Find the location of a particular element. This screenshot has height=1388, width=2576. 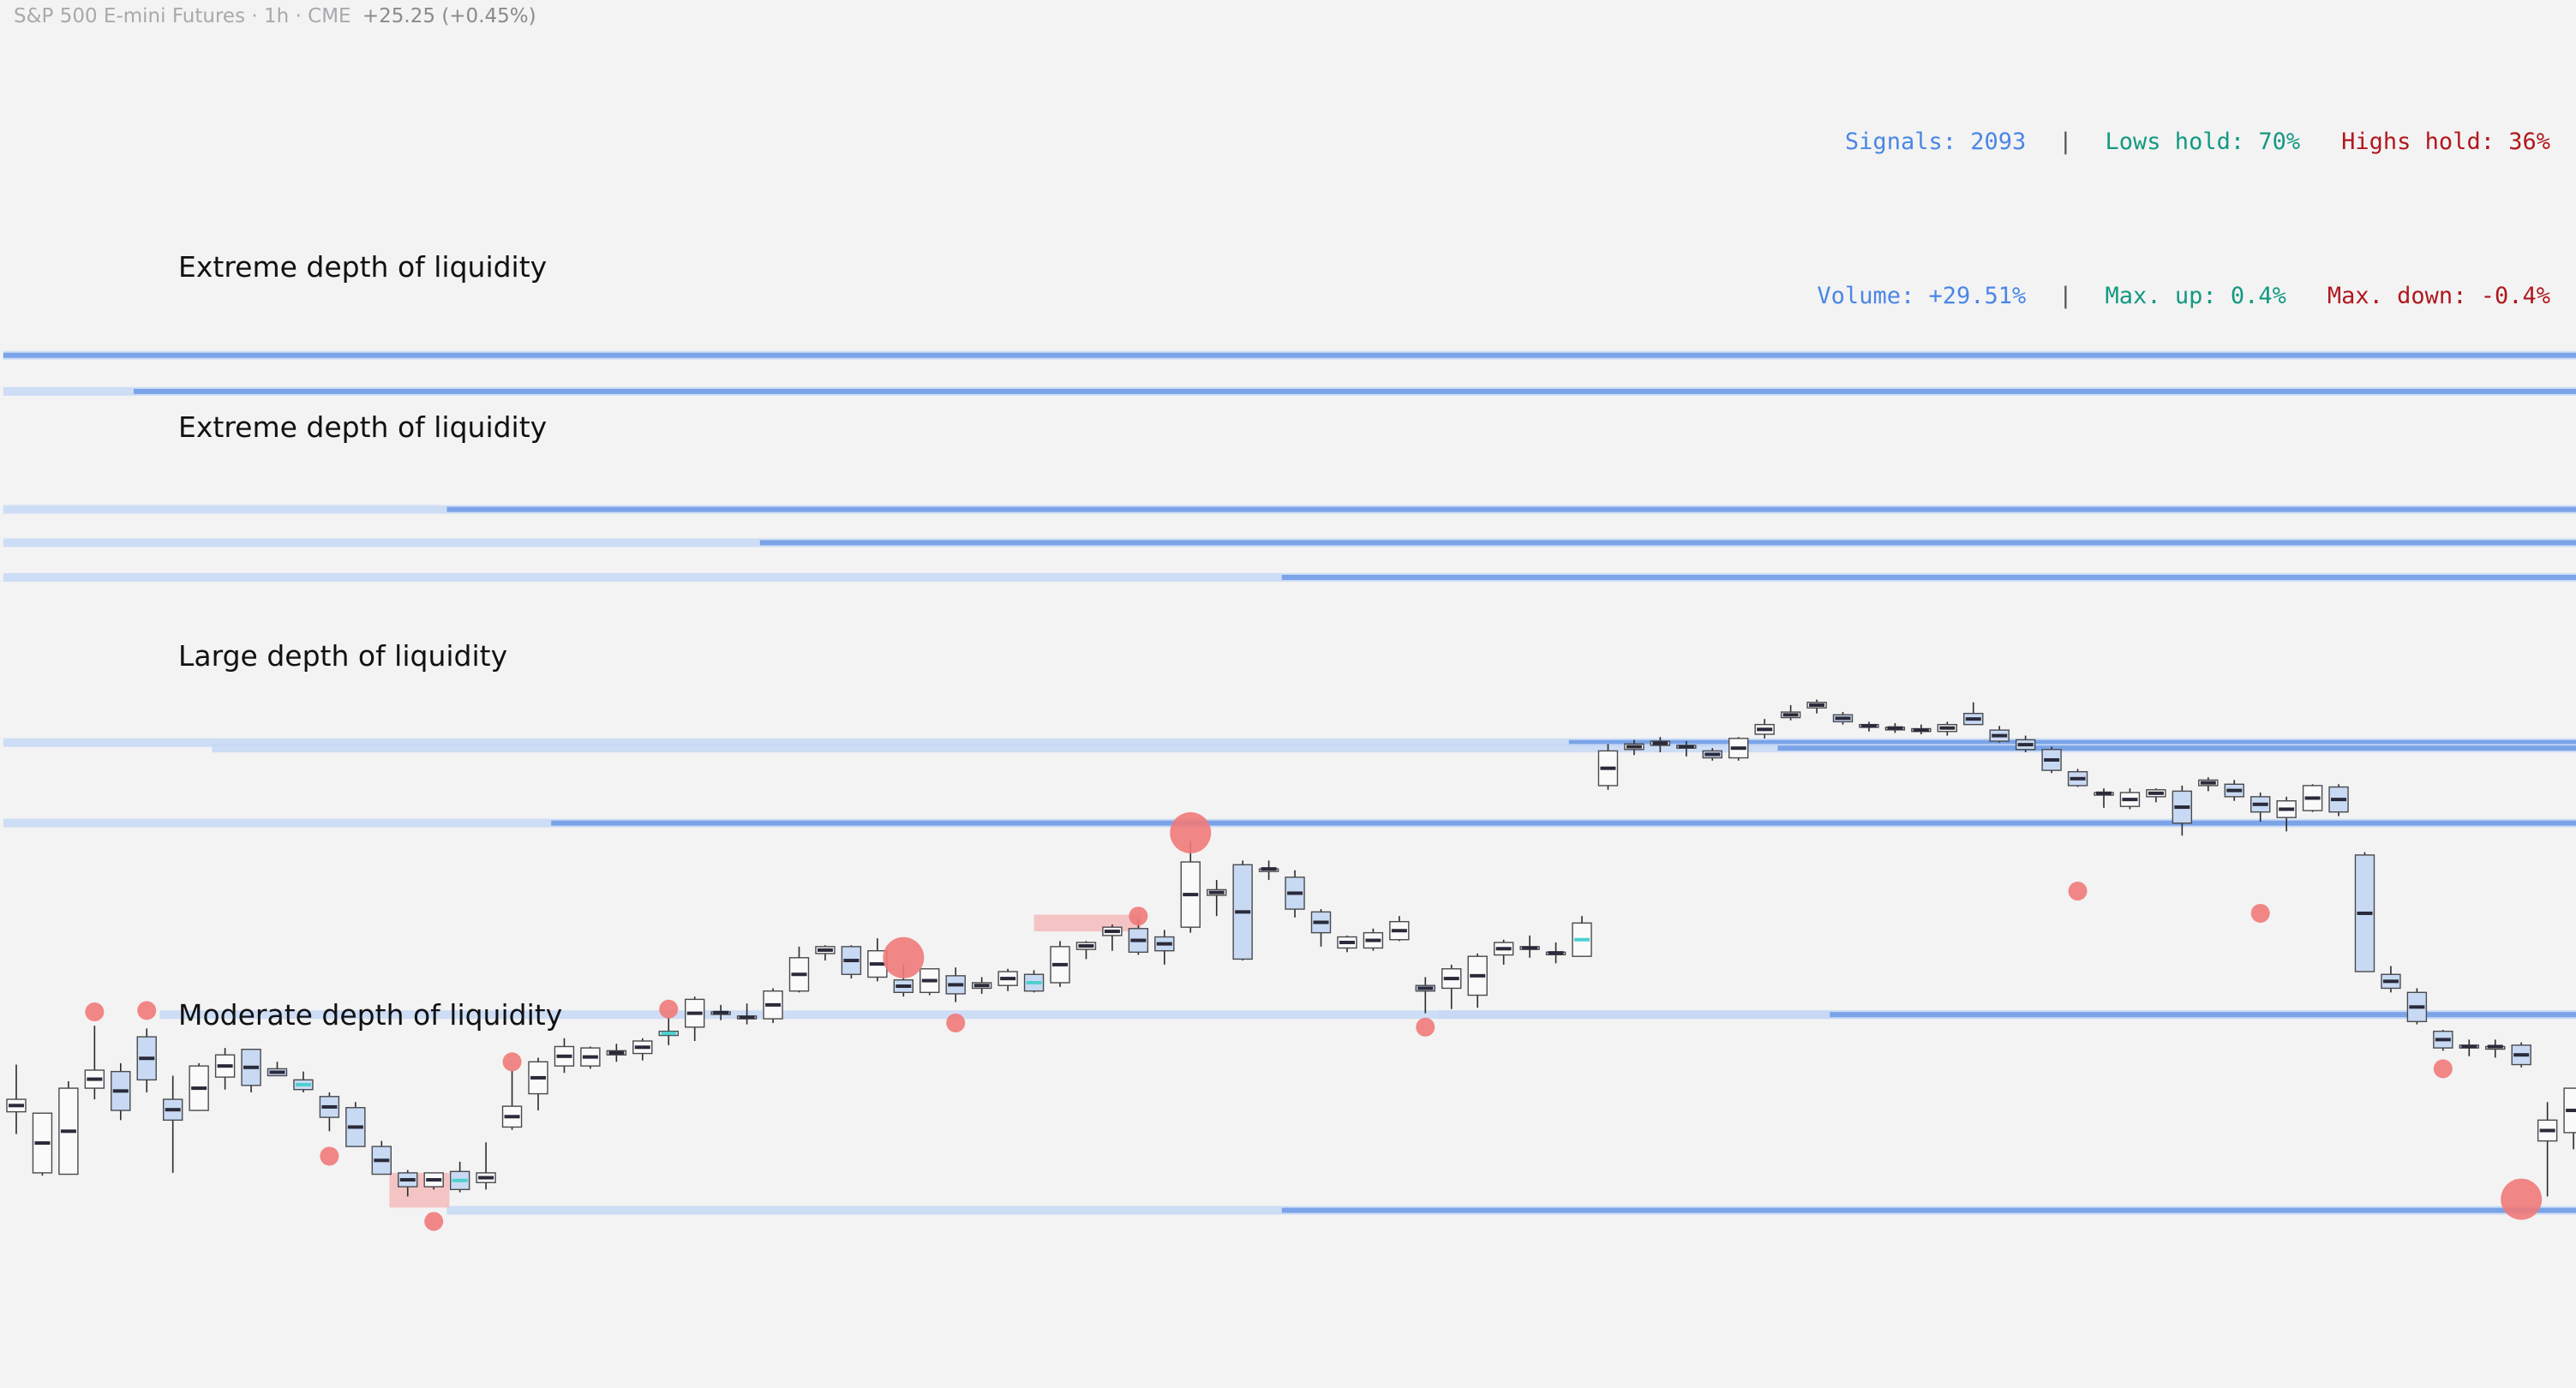

price-change: +25.25 (+0.45%) is located at coordinates (449, 16).